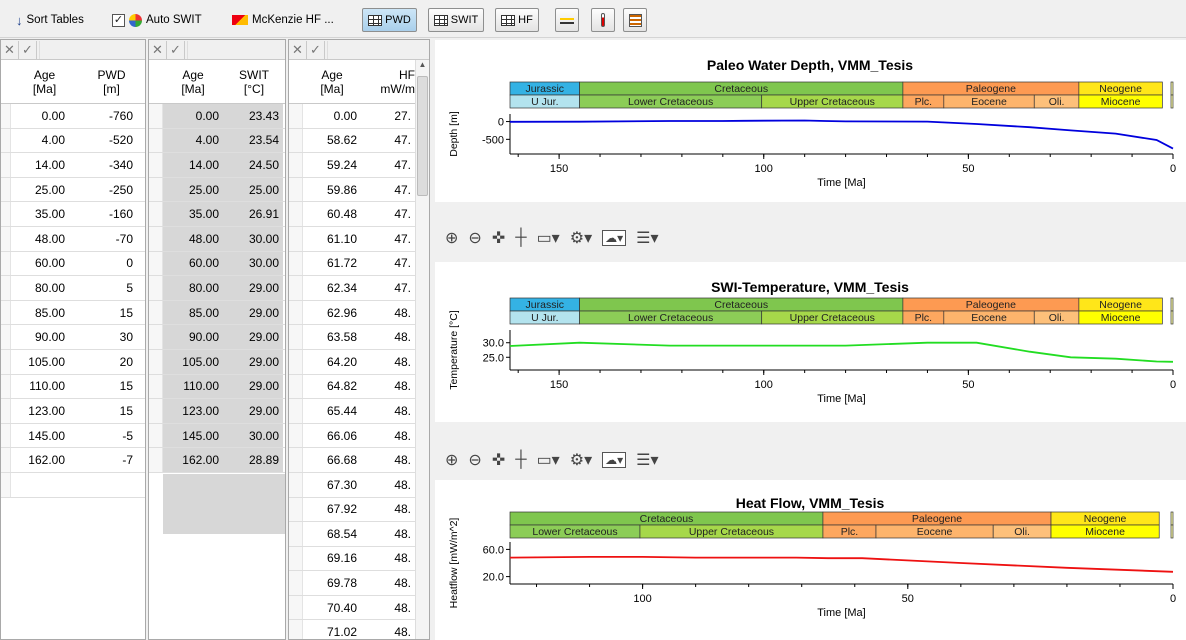  Describe the element at coordinates (352, 387) in the screenshot. I see `table-row: 64.82 48.` at that location.